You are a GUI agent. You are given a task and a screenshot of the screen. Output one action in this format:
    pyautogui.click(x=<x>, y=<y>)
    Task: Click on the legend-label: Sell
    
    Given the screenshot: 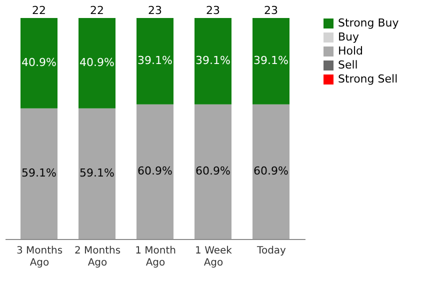 What is the action you would take?
    pyautogui.click(x=348, y=65)
    